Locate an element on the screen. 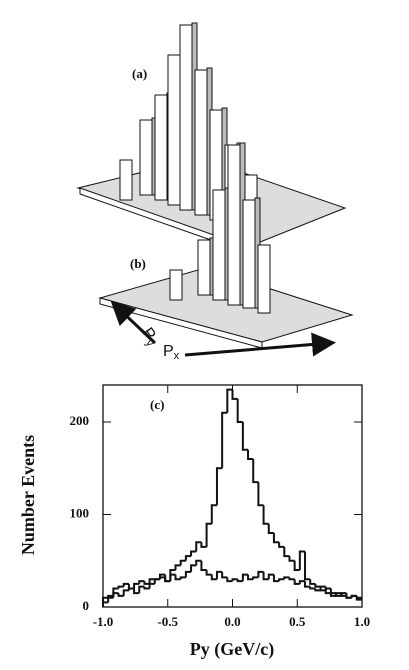 The image size is (409, 670). x-tick-label: -0.5 is located at coordinates (167, 621).